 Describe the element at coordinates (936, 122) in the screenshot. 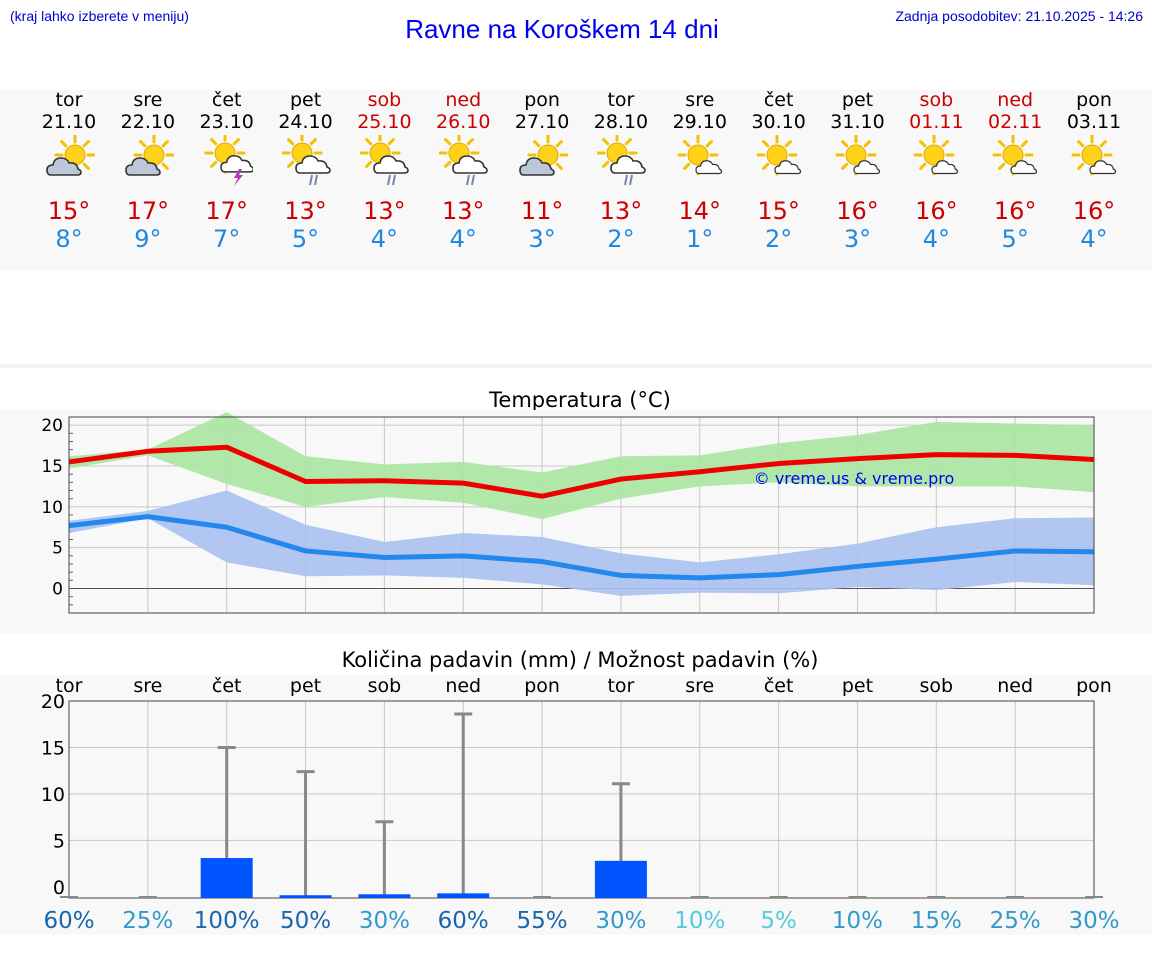

I see `day-date: 01.11` at that location.